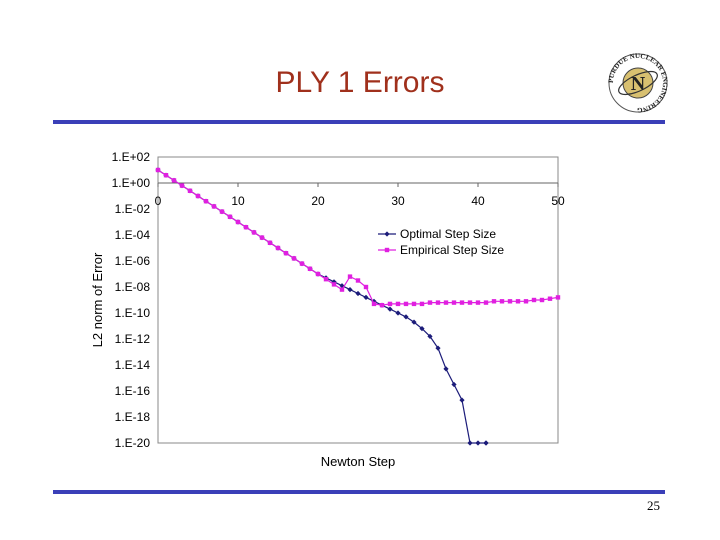  What do you see at coordinates (133, 365) in the screenshot?
I see `y-tick-label: 1.E-14` at bounding box center [133, 365].